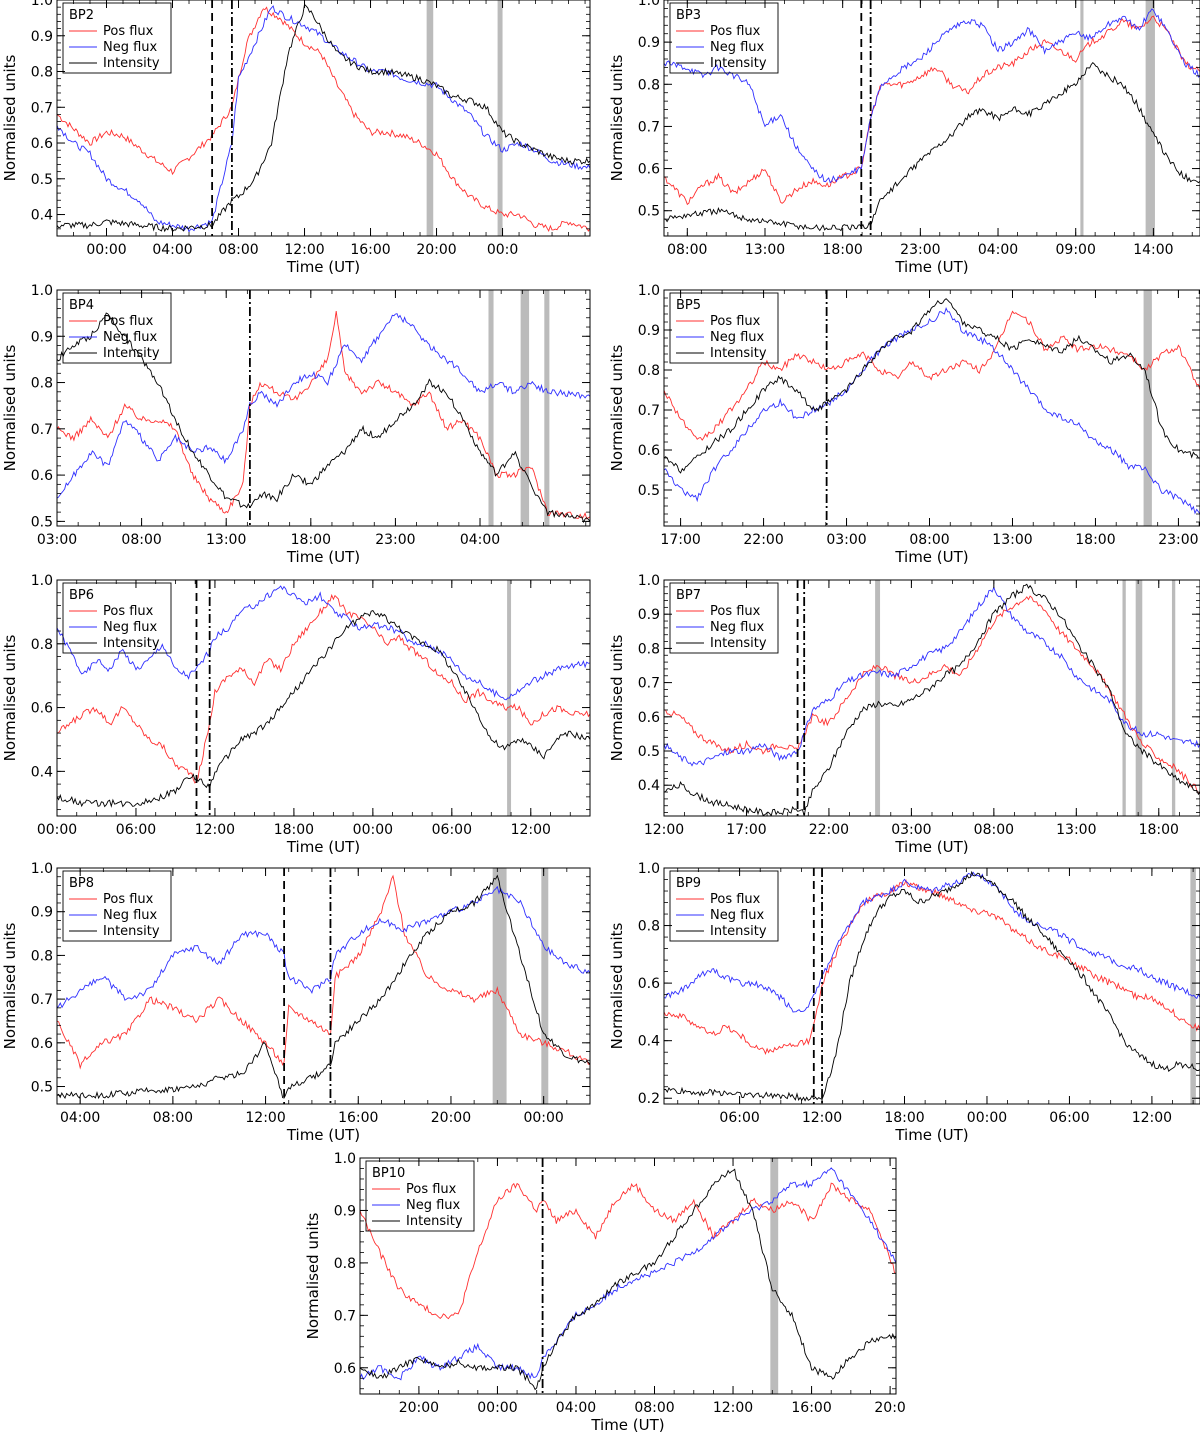 The width and height of the screenshot is (1200, 1444). What do you see at coordinates (688, 15) in the screenshot?
I see `panel-title: BP3` at bounding box center [688, 15].